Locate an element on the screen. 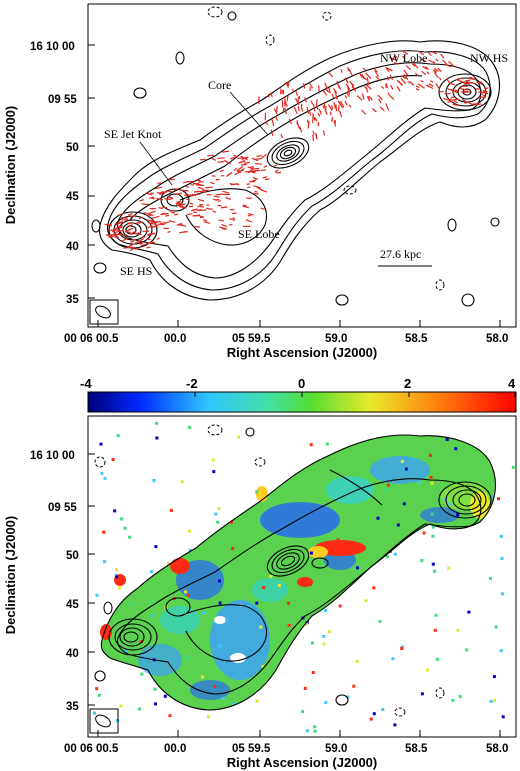 The width and height of the screenshot is (520, 771). top-xtick-3: 59.0 is located at coordinates (336, 339).